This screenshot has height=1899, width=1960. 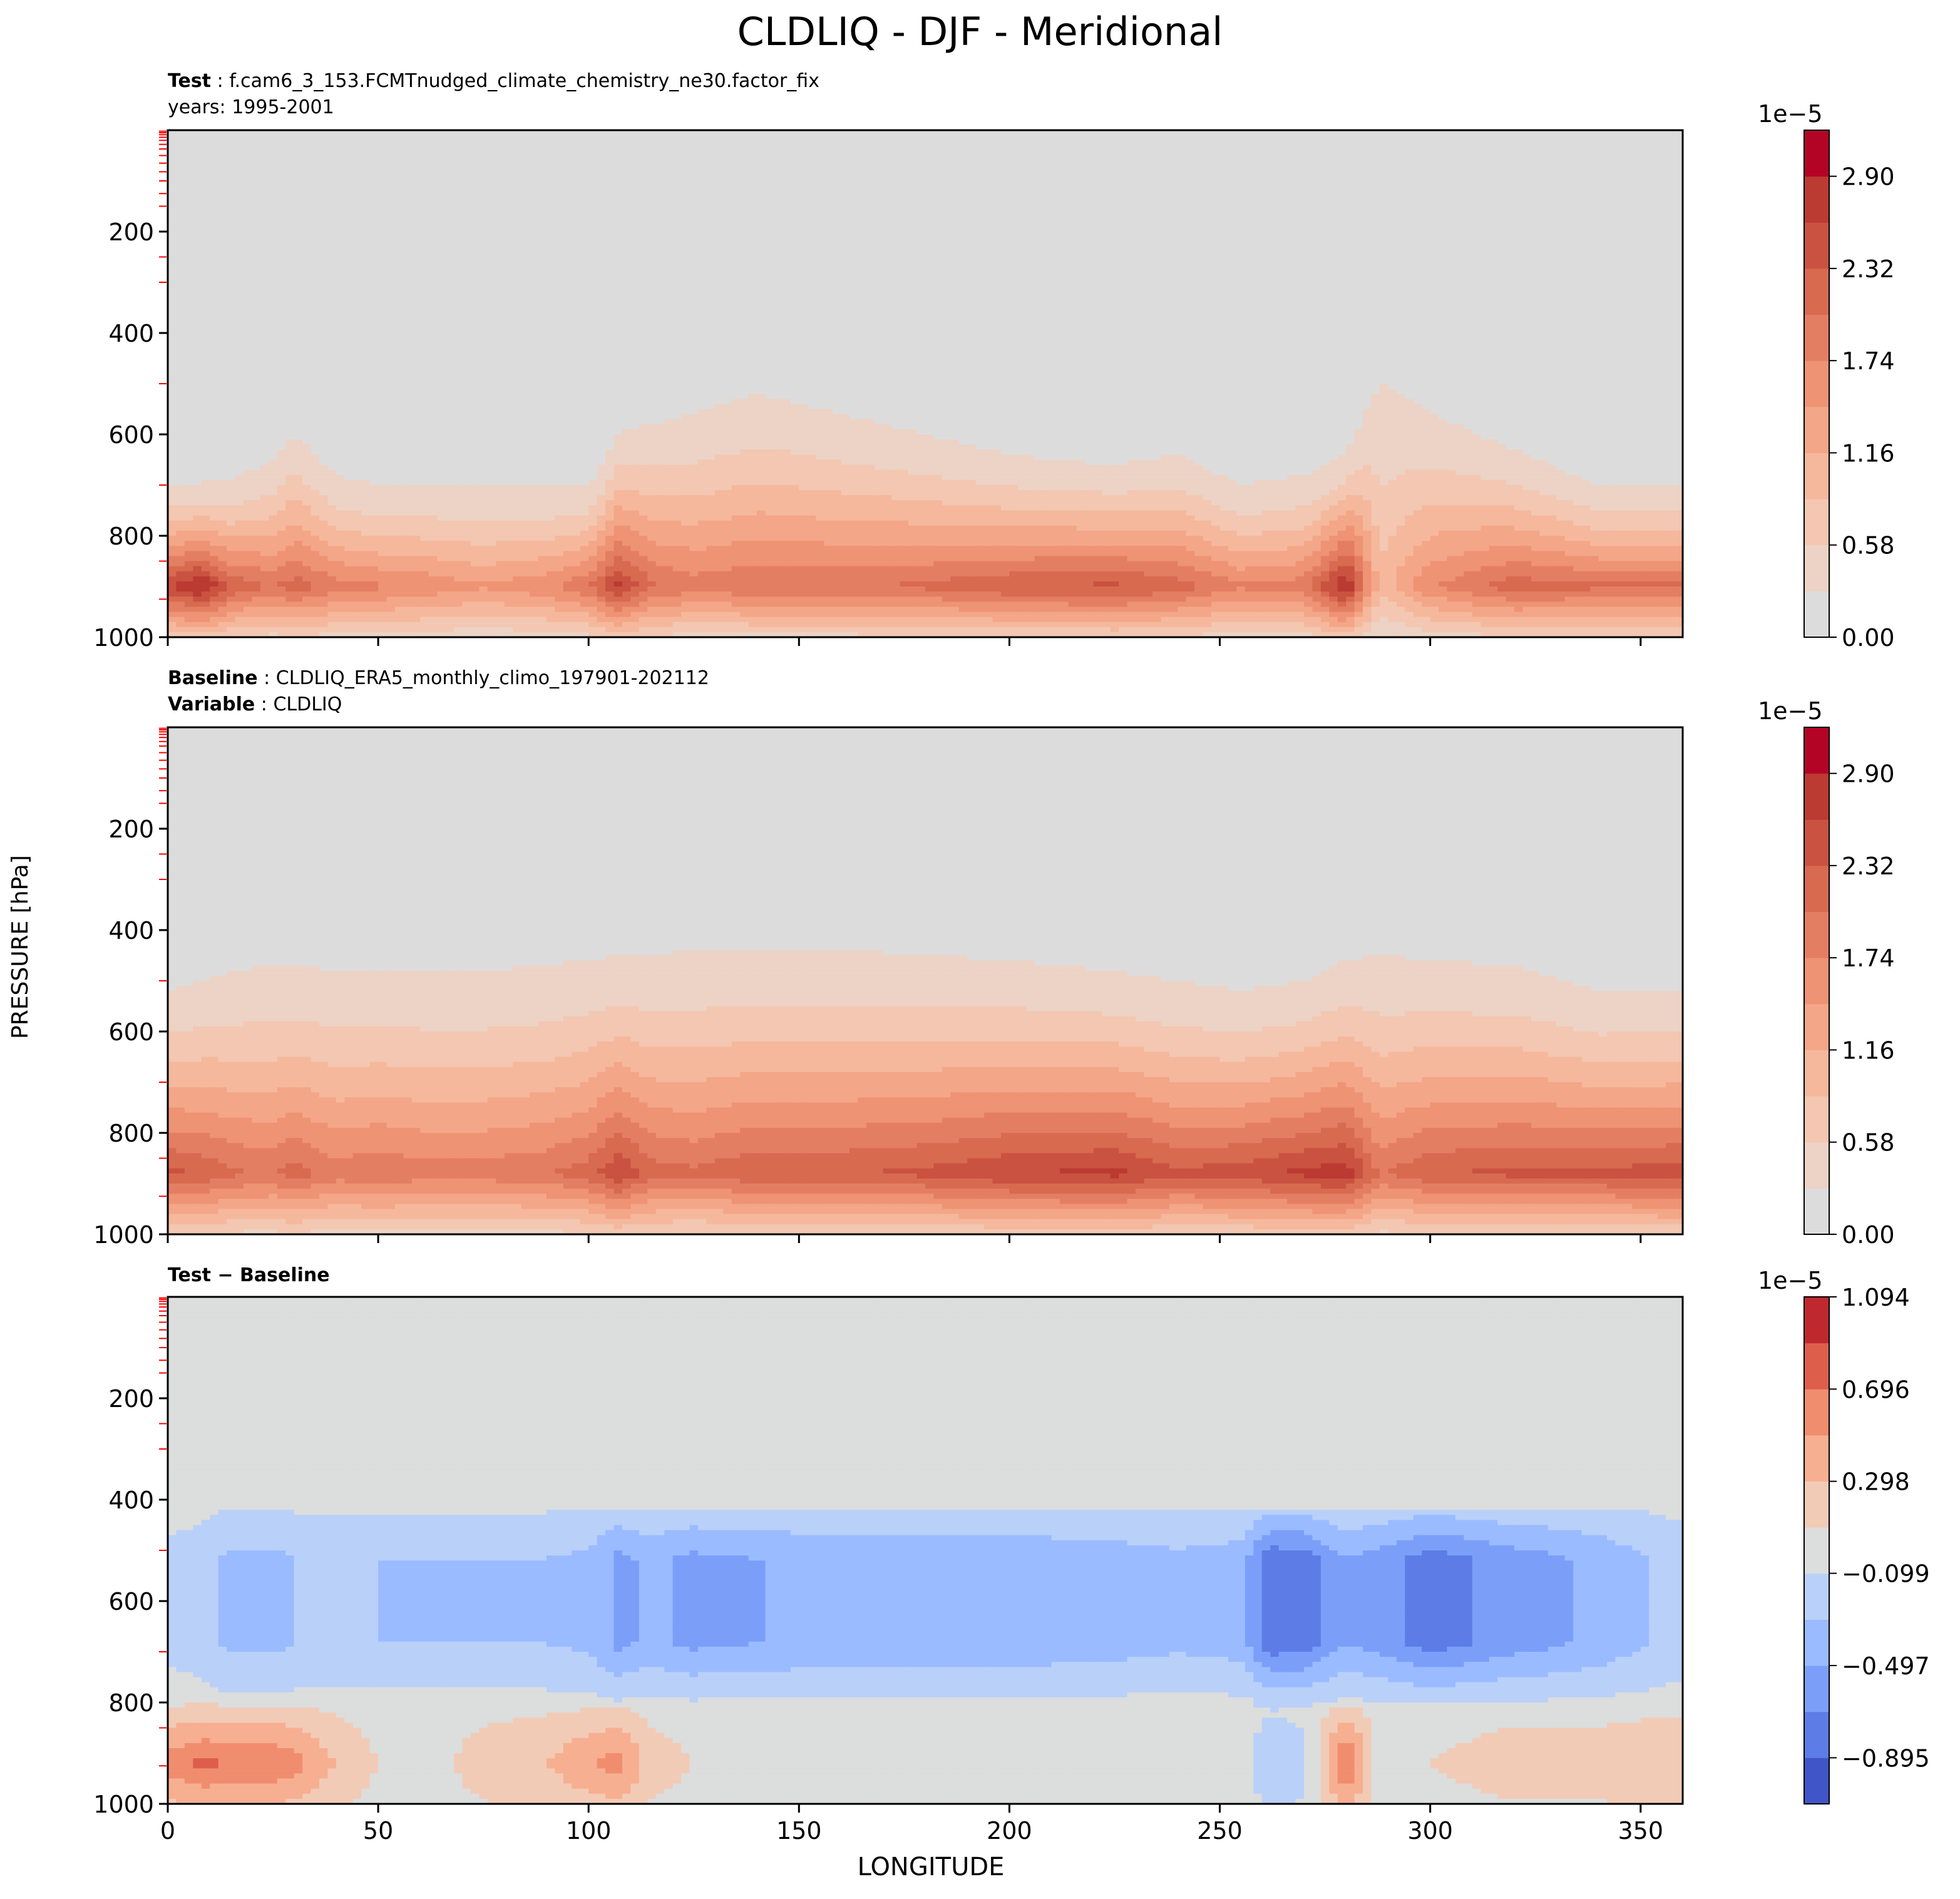 What do you see at coordinates (131, 1602) in the screenshot?
I see `panel3-ytick-label: 600` at bounding box center [131, 1602].